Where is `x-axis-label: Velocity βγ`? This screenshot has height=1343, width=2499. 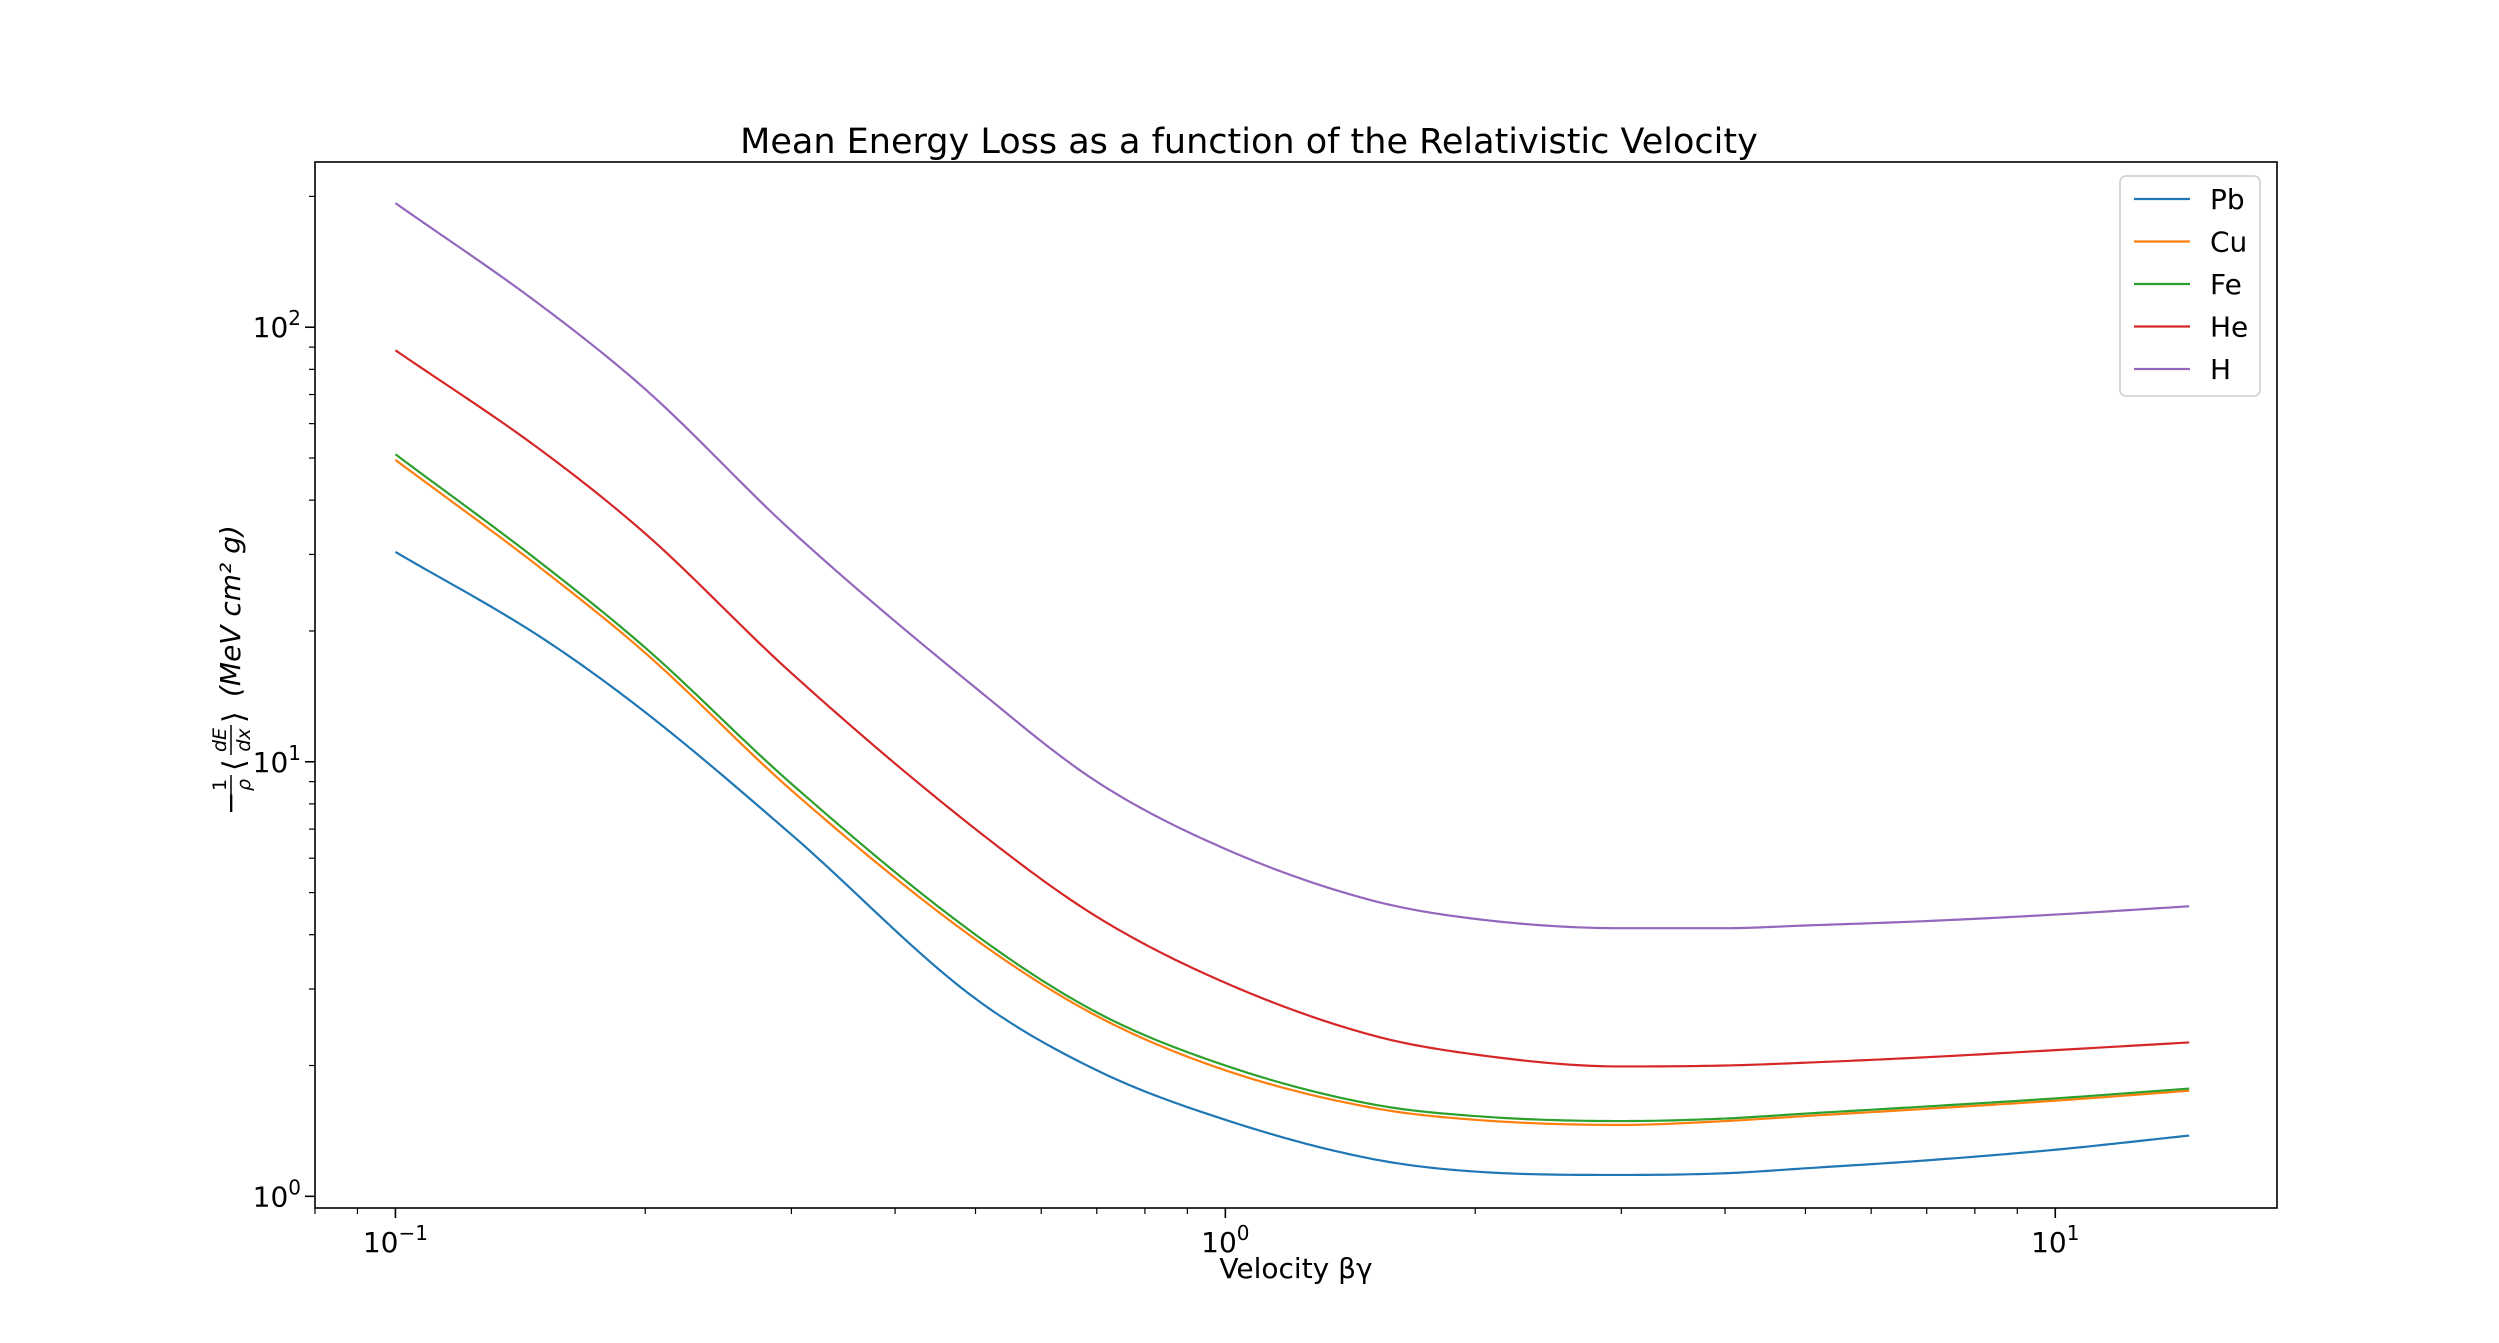 x-axis-label: Velocity βγ is located at coordinates (1295, 1268).